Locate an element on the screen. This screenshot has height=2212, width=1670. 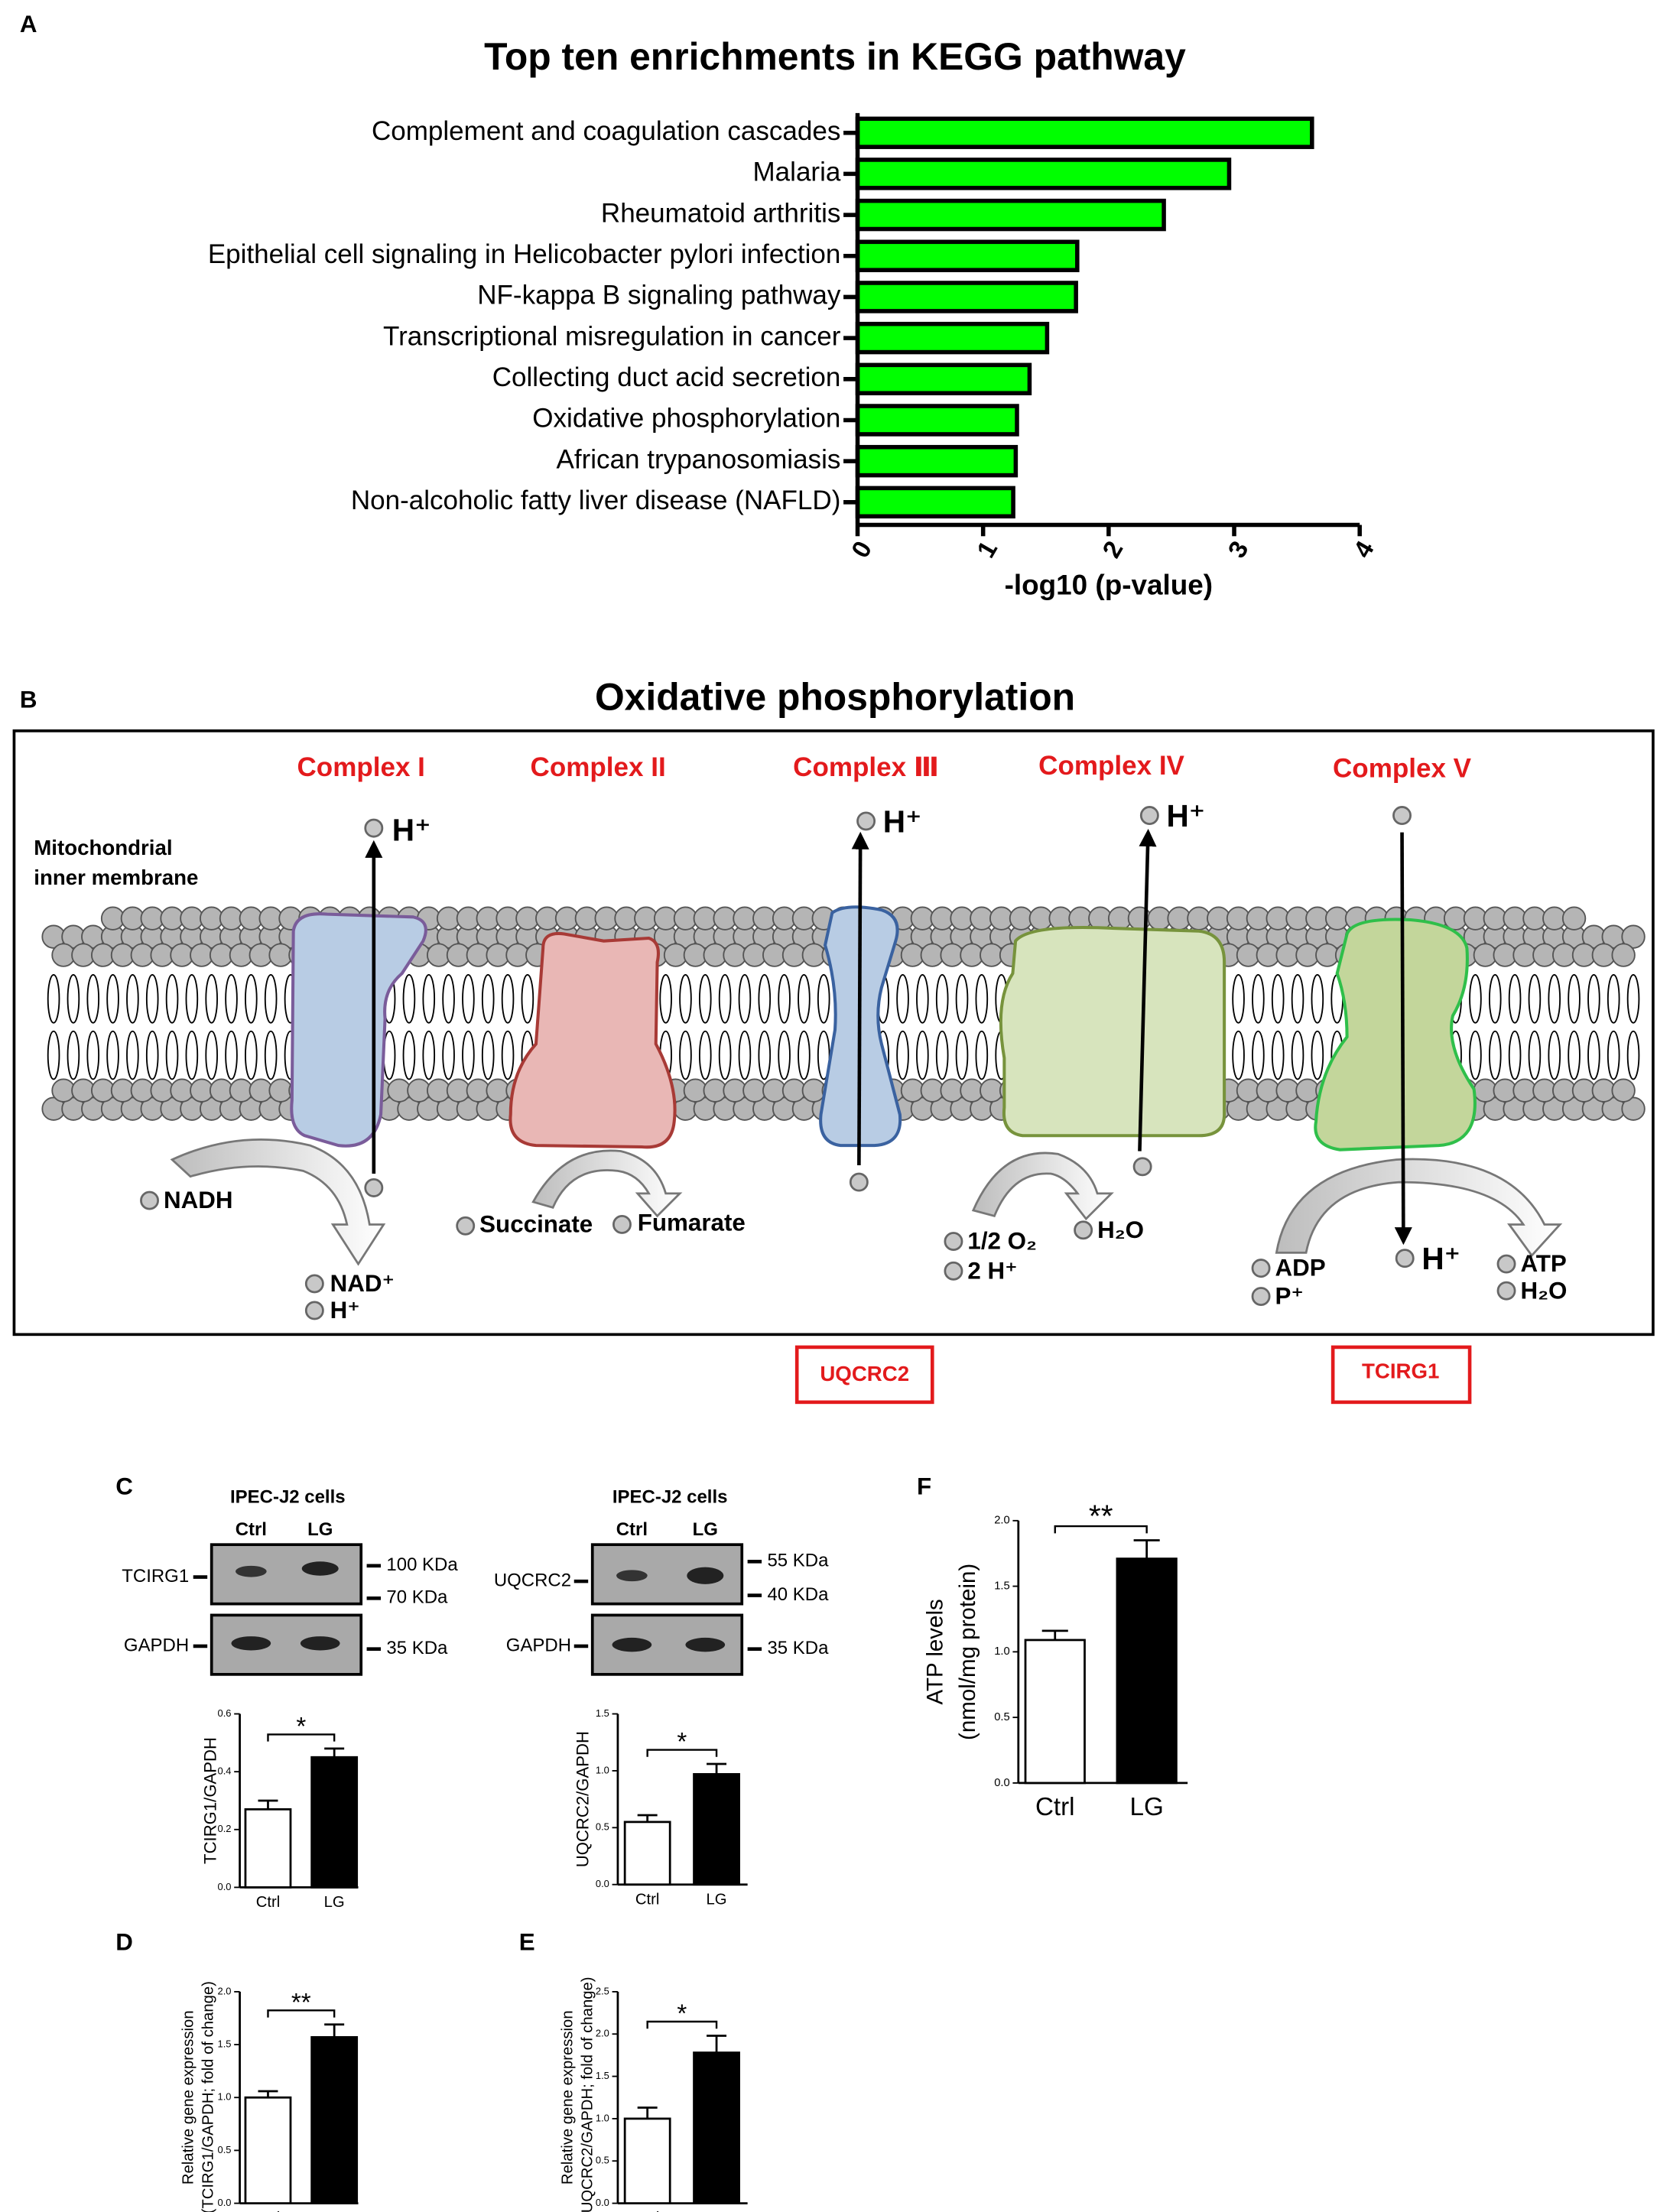
molecule-label: Fumarate is located at coordinates (692, 1223).